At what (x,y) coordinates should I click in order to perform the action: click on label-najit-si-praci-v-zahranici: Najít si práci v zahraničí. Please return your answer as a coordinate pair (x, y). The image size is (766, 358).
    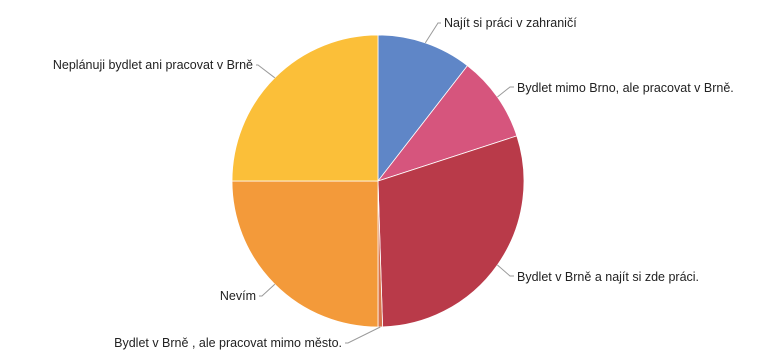
    Looking at the image, I should click on (510, 23).